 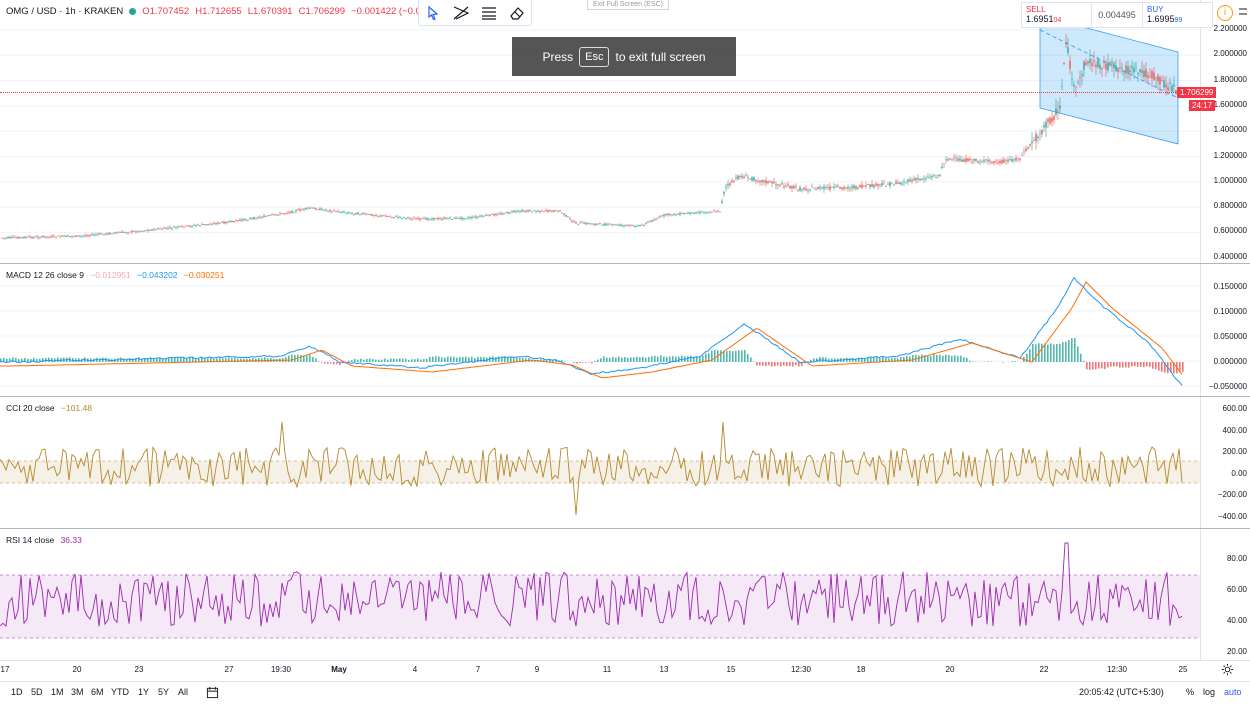 What do you see at coordinates (1121, 692) in the screenshot?
I see `clock-display: 20:05:42 (UTC+5:30)` at bounding box center [1121, 692].